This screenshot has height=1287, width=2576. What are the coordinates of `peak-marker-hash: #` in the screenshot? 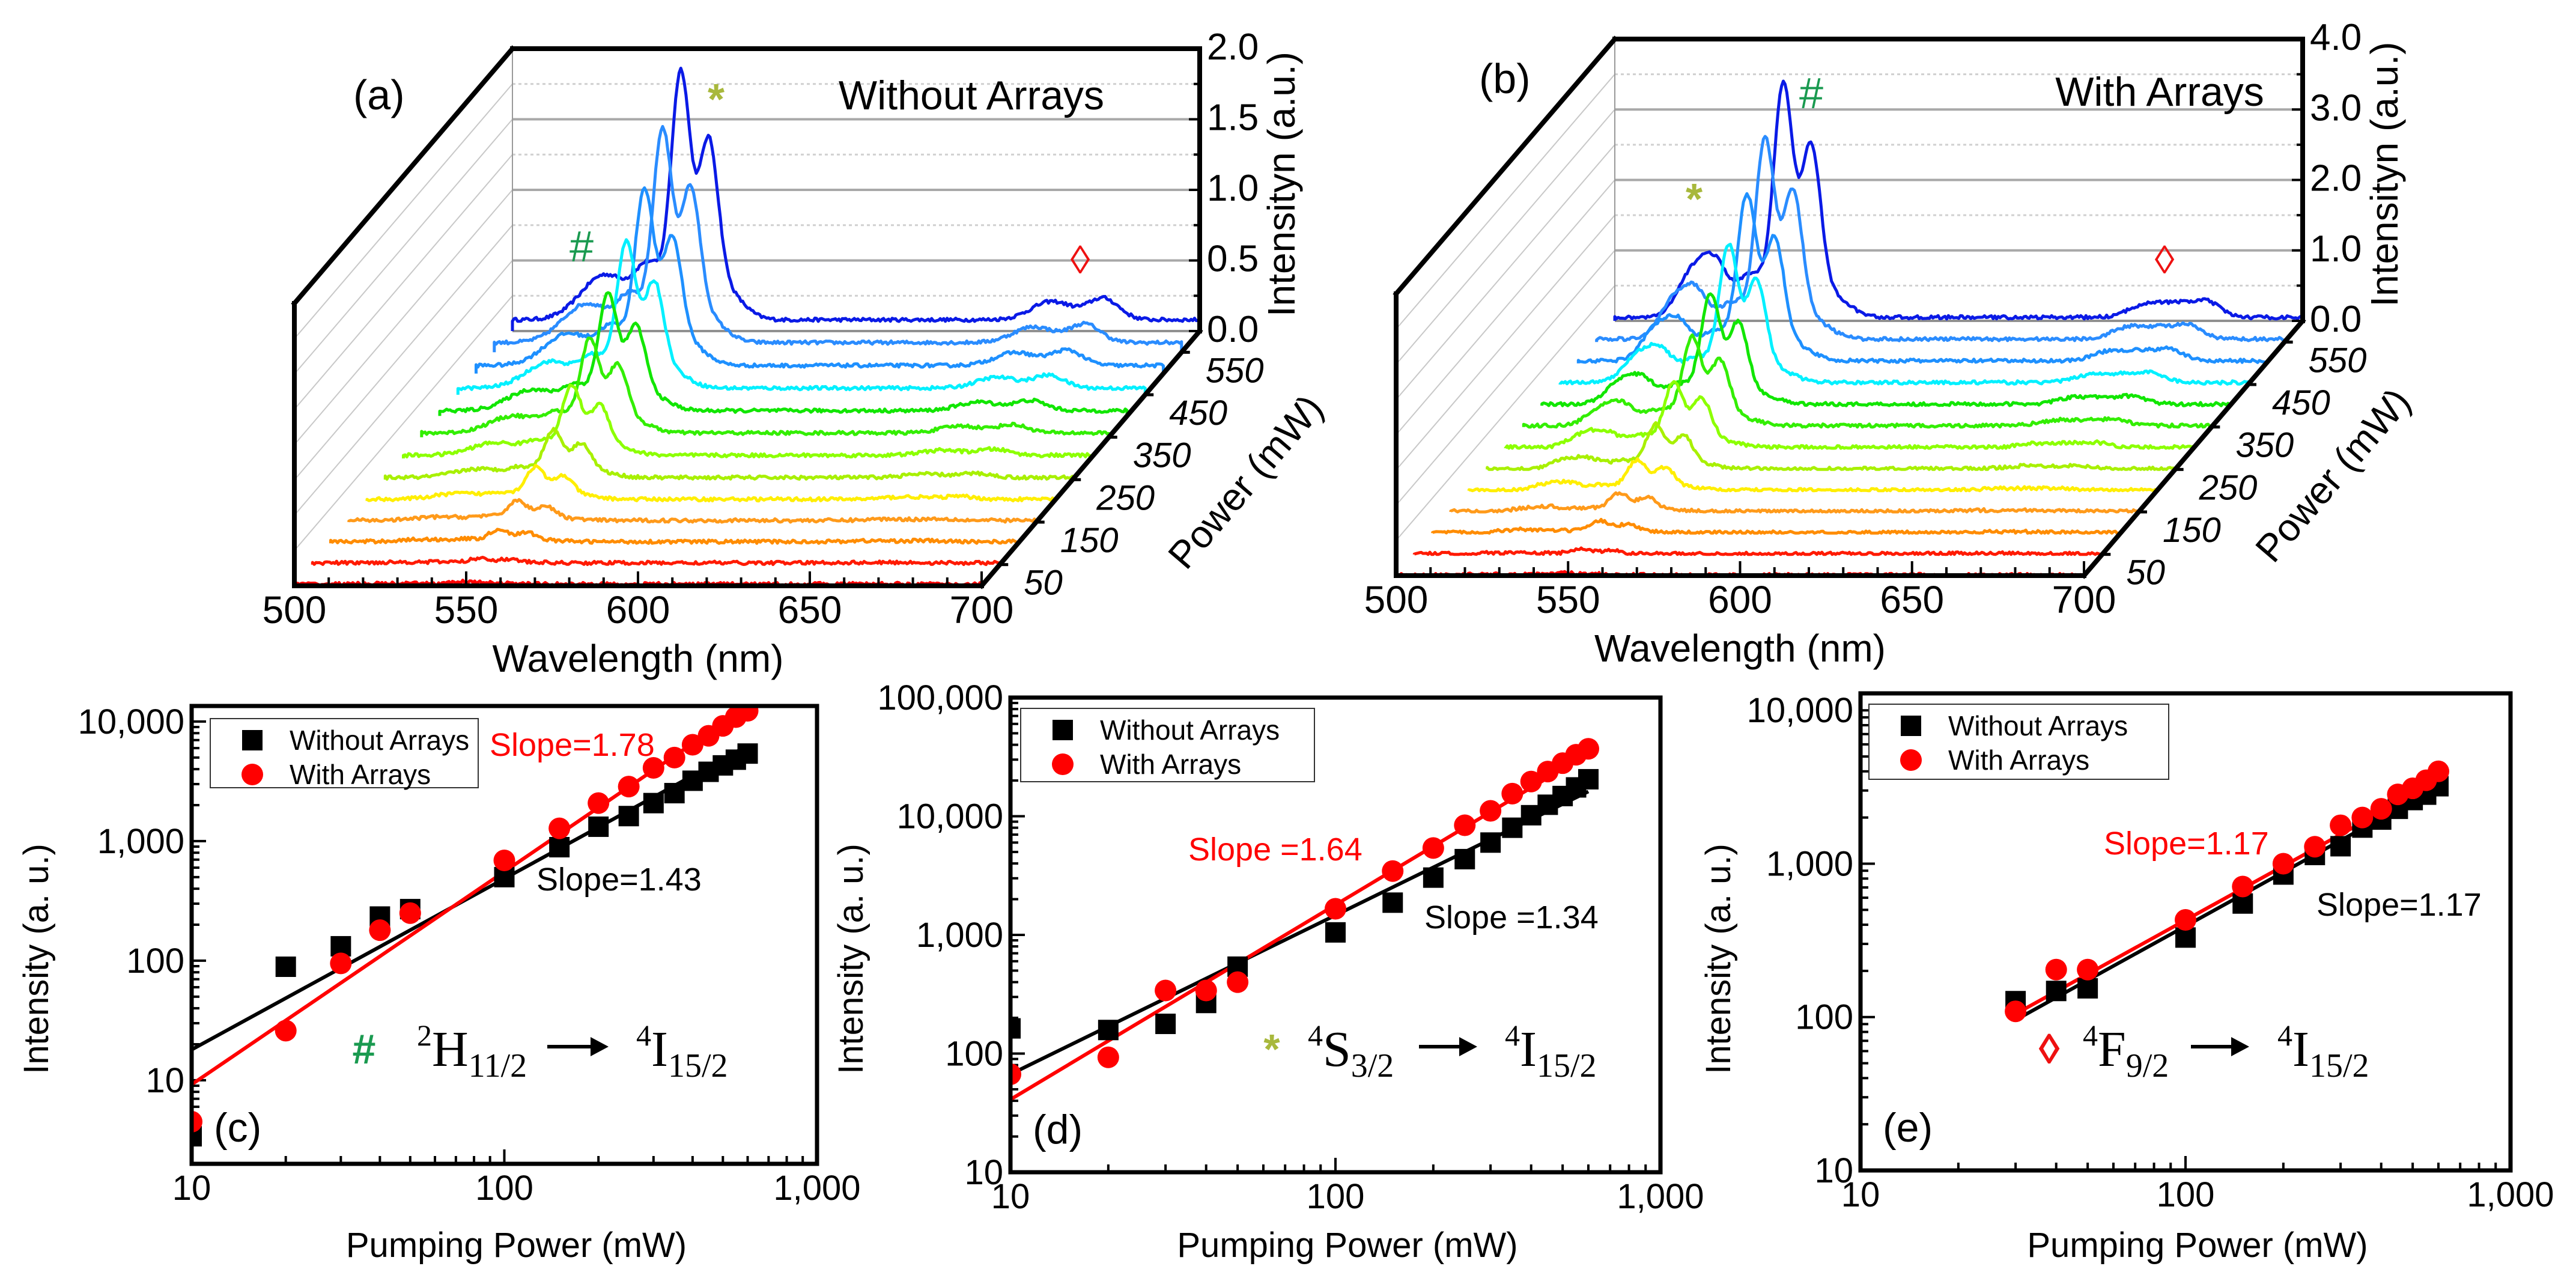 It's located at (582, 247).